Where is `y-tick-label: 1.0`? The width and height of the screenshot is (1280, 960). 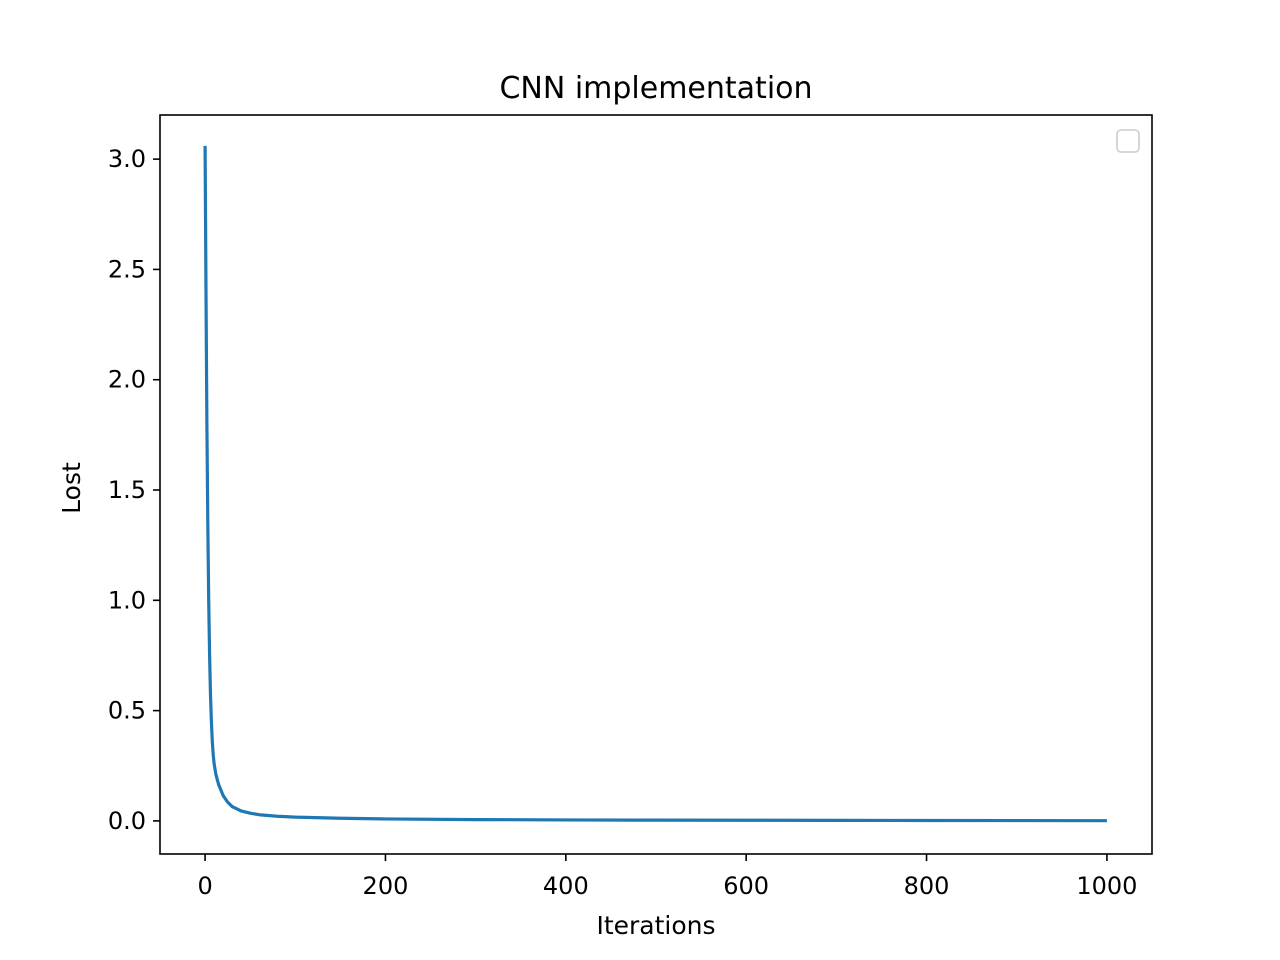 y-tick-label: 1.0 is located at coordinates (127, 600).